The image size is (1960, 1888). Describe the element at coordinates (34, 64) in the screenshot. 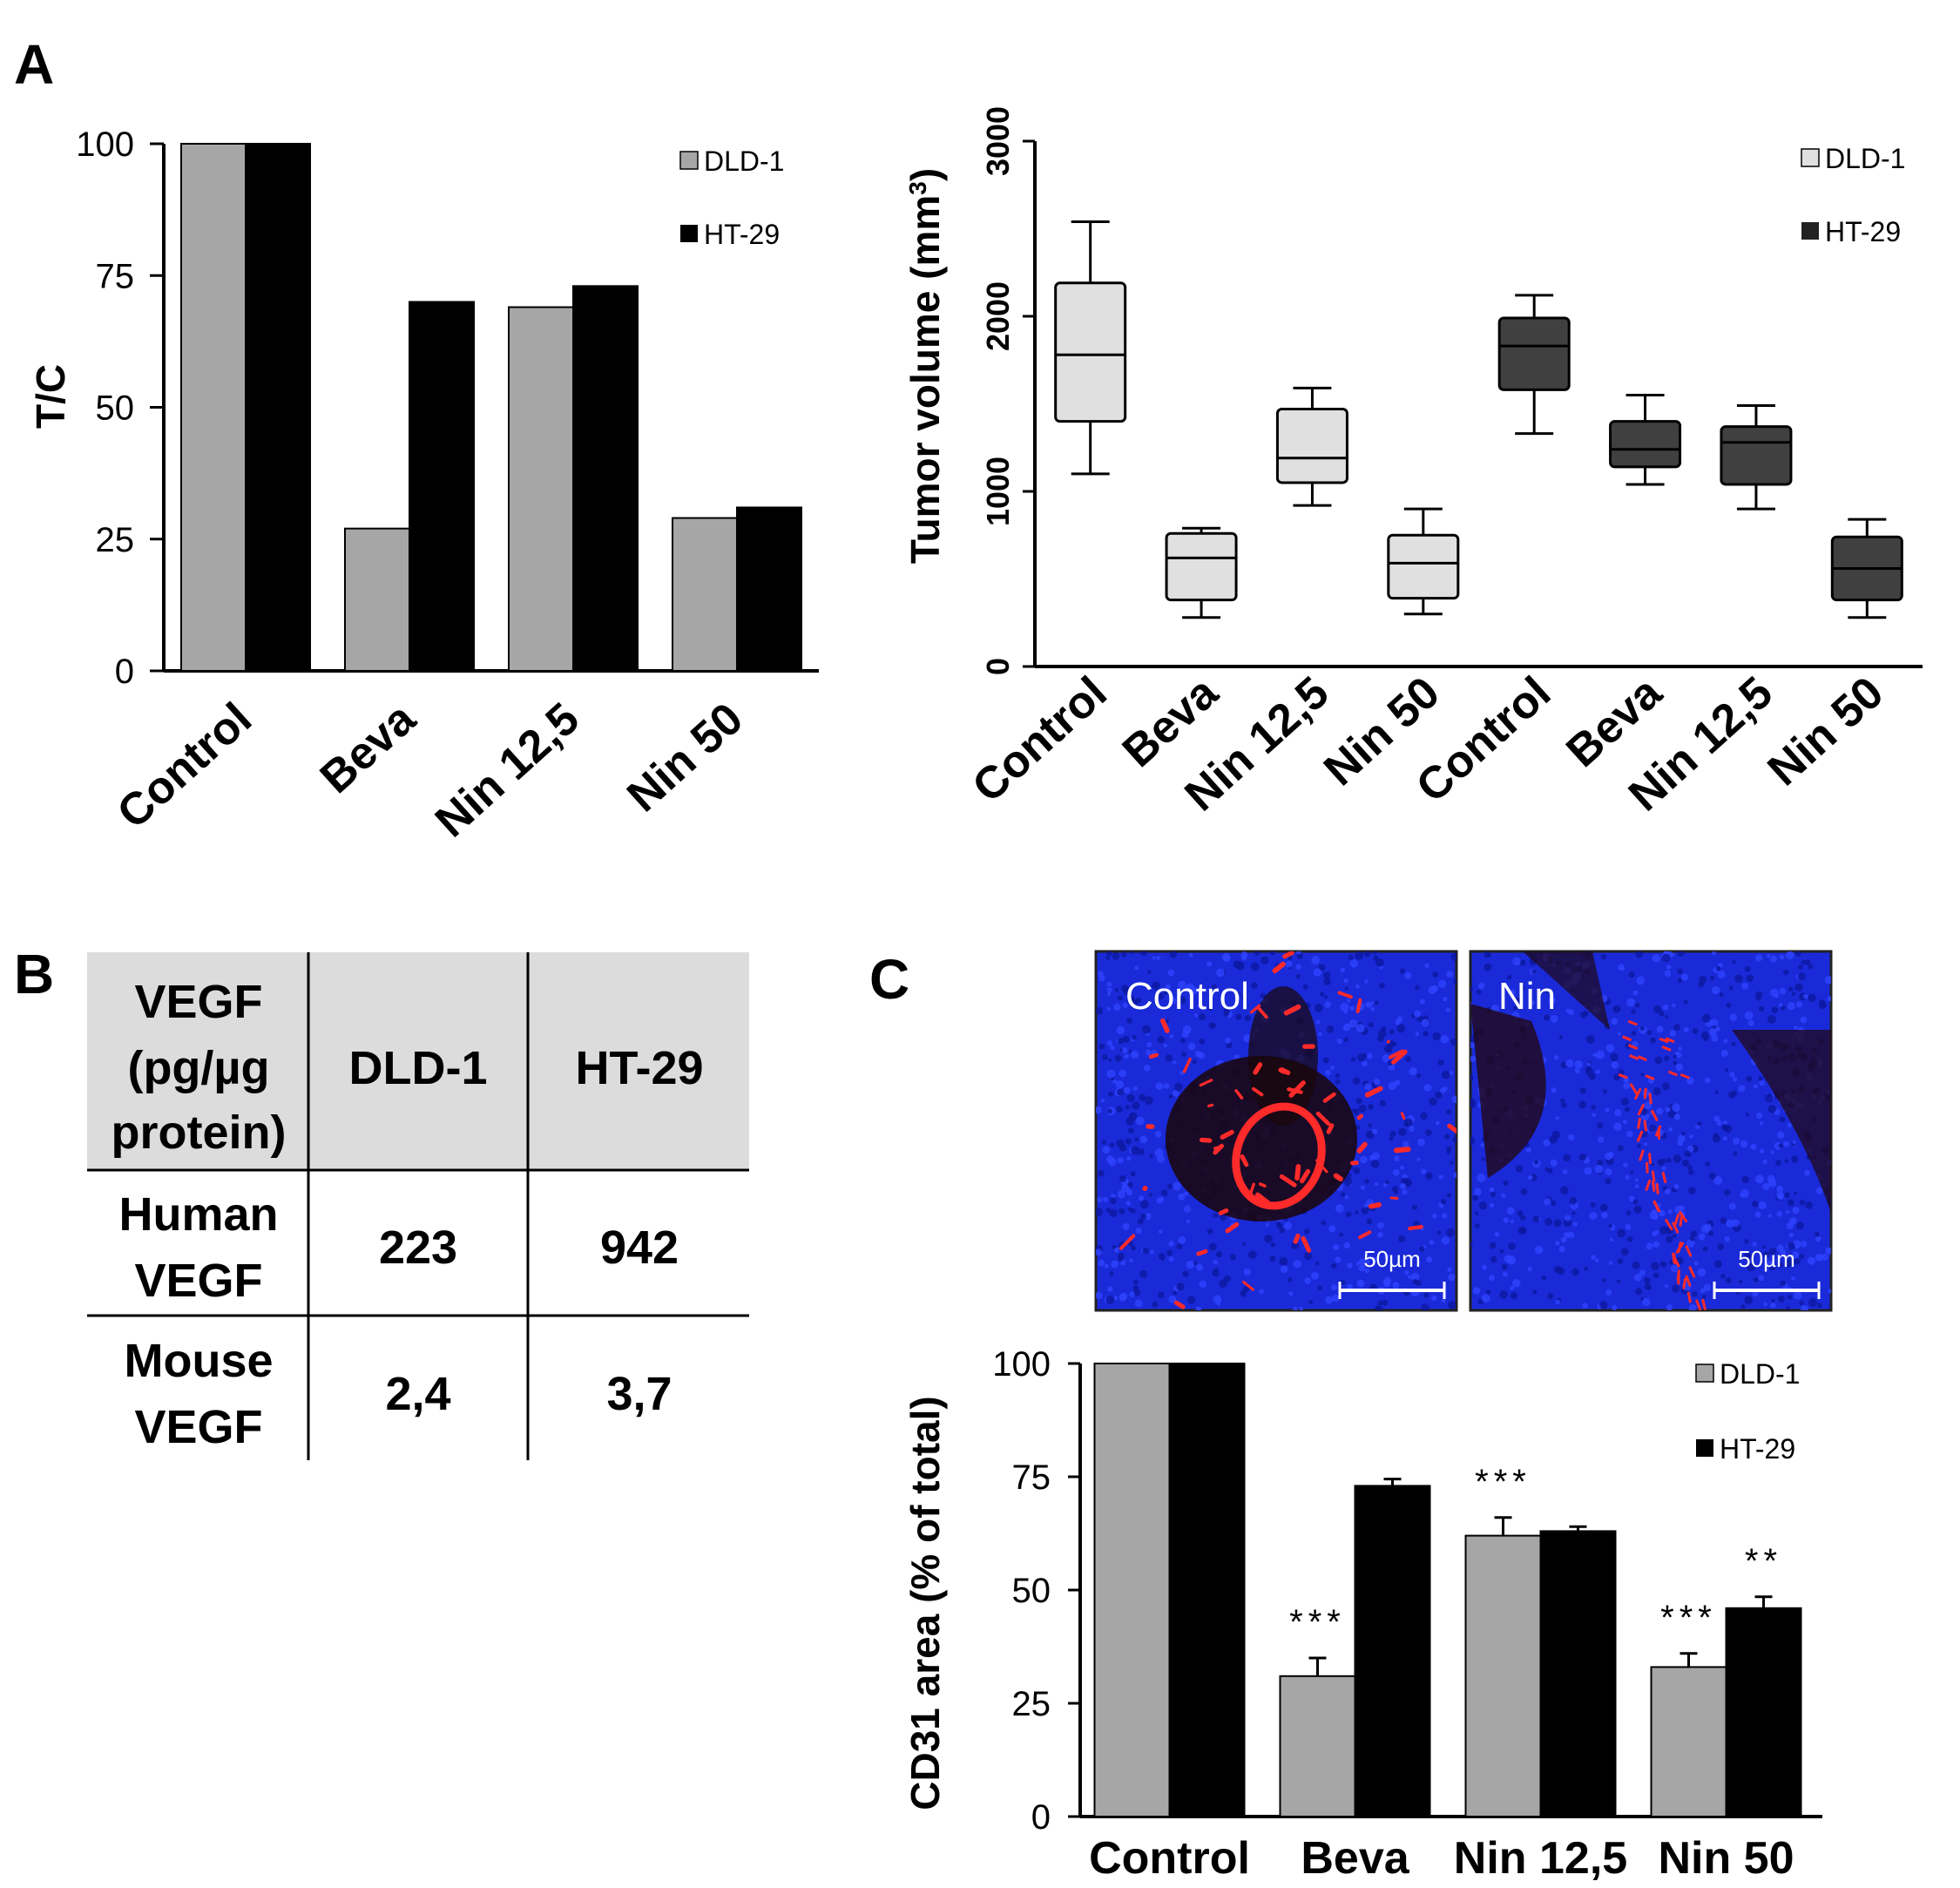

I see `panel-label-a: A` at that location.